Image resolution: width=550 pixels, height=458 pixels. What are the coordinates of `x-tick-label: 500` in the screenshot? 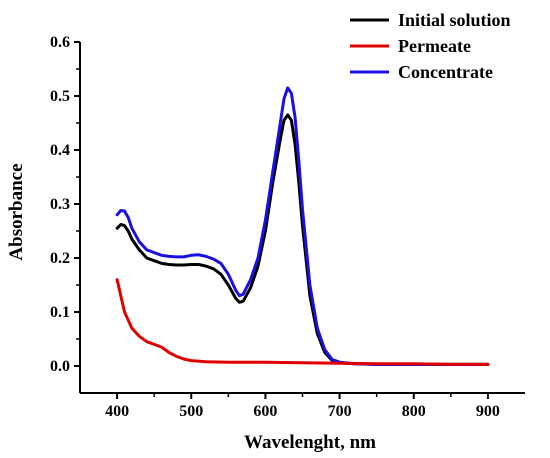 It's located at (191, 411).